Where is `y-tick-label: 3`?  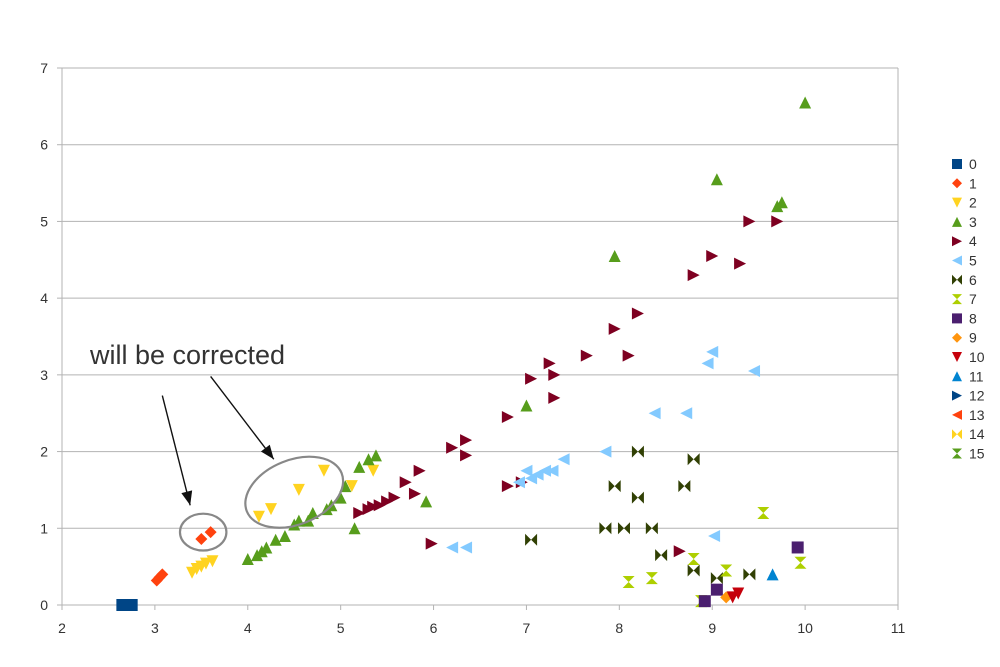 y-tick-label: 3 is located at coordinates (44, 375).